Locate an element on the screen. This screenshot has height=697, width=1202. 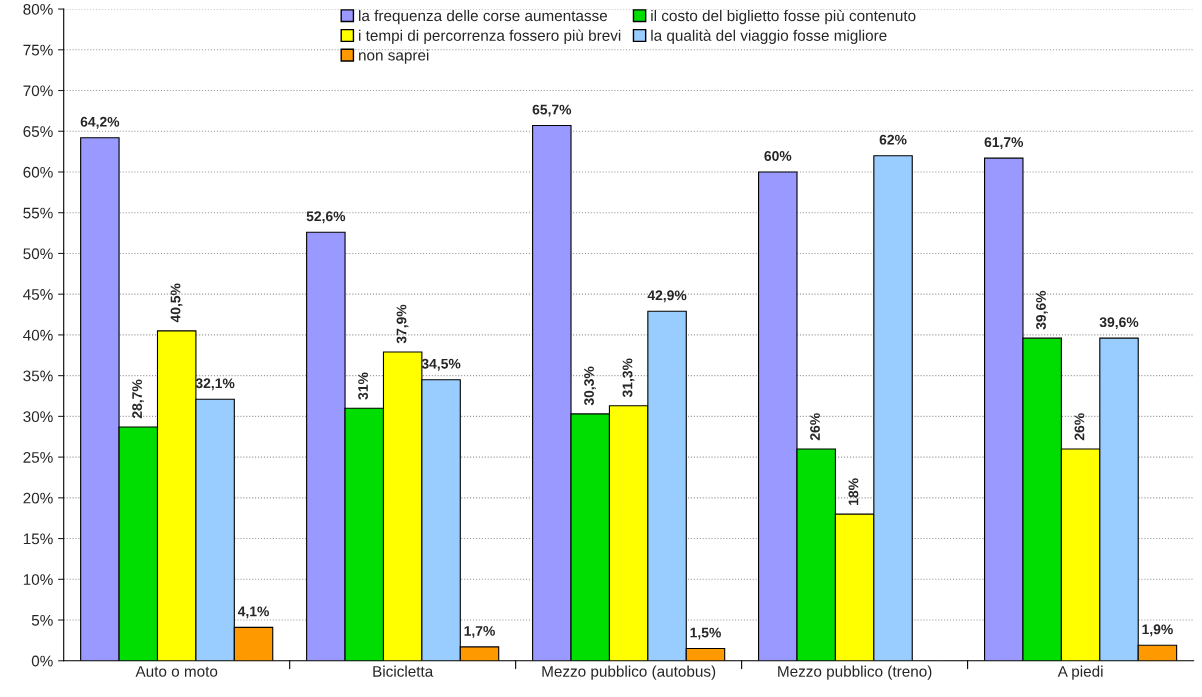
data-label: 64,2% is located at coordinates (100, 122).